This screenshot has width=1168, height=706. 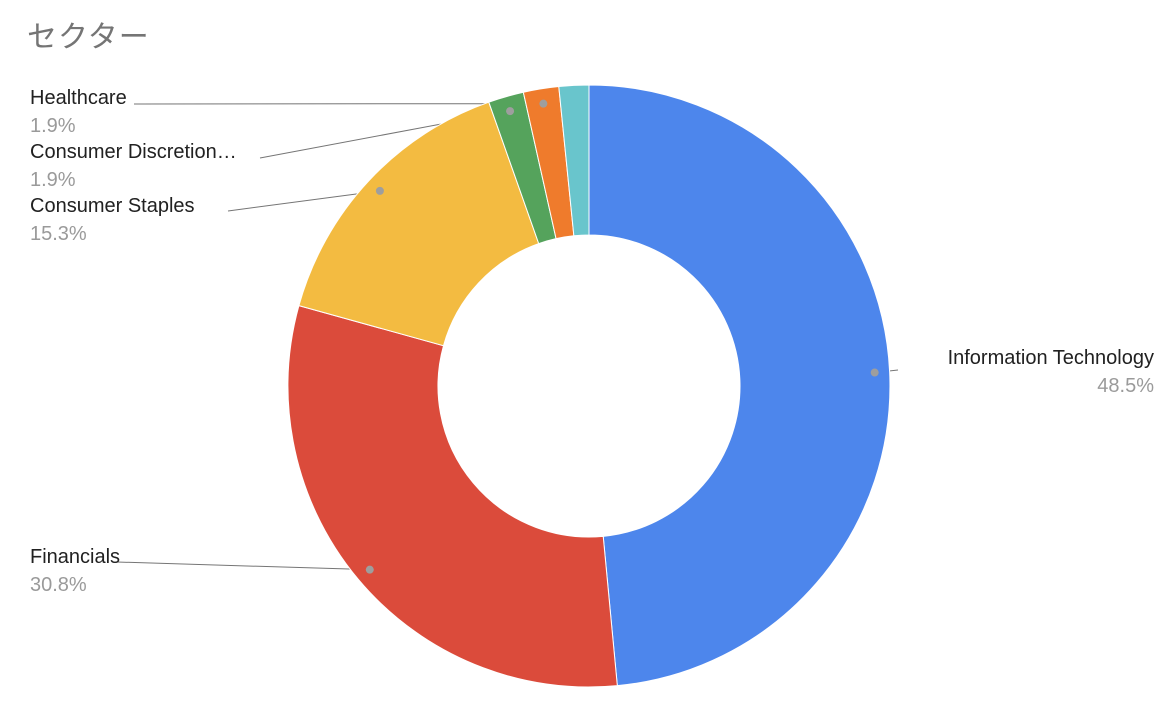 What do you see at coordinates (58, 585) in the screenshot?
I see `callout-percent: 30.8%` at bounding box center [58, 585].